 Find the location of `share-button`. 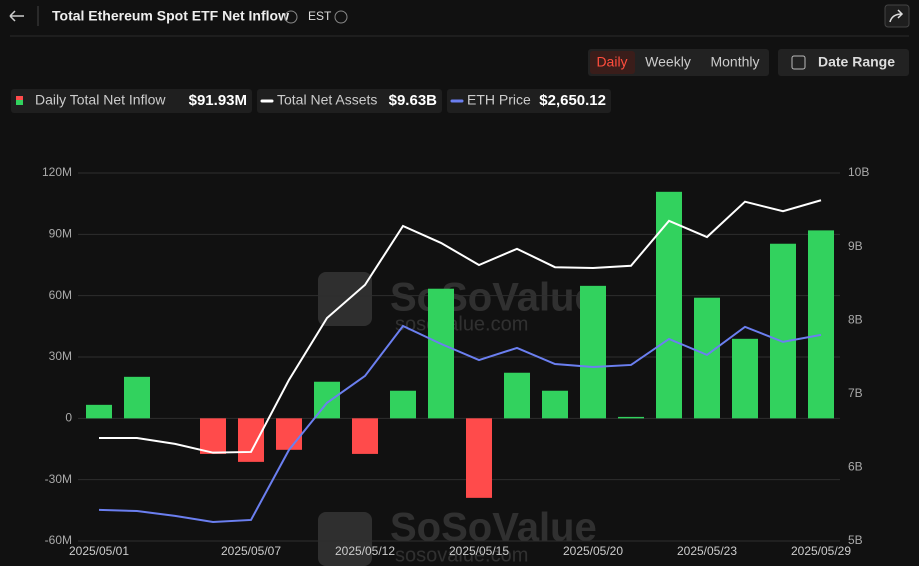

share-button is located at coordinates (897, 16).